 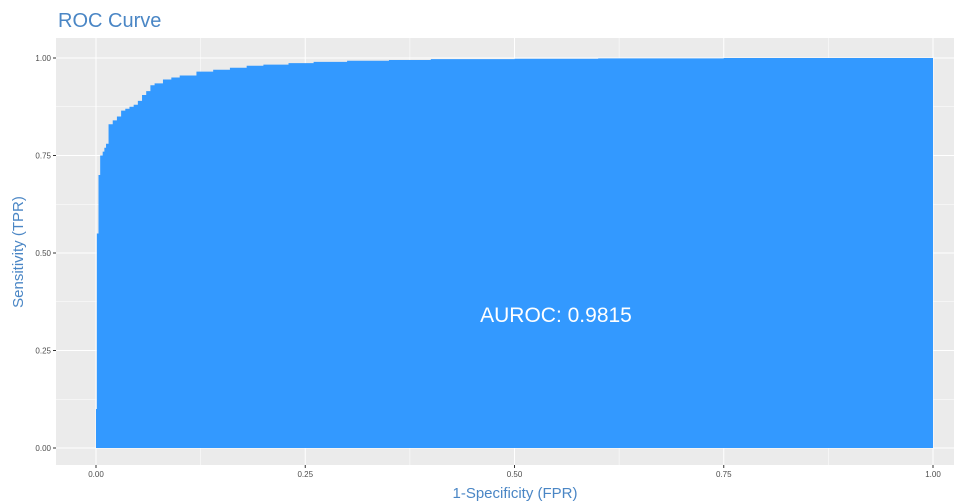 I want to click on x-tick-label: 1.00, so click(x=933, y=474).